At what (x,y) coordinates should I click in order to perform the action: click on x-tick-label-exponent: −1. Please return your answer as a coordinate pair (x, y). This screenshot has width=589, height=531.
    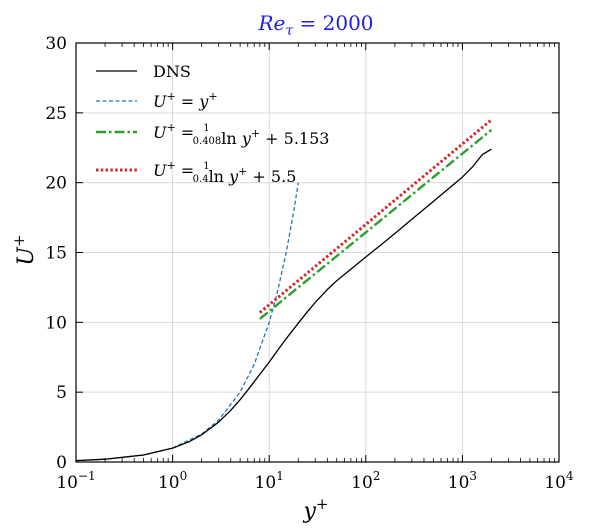
    Looking at the image, I should click on (87, 476).